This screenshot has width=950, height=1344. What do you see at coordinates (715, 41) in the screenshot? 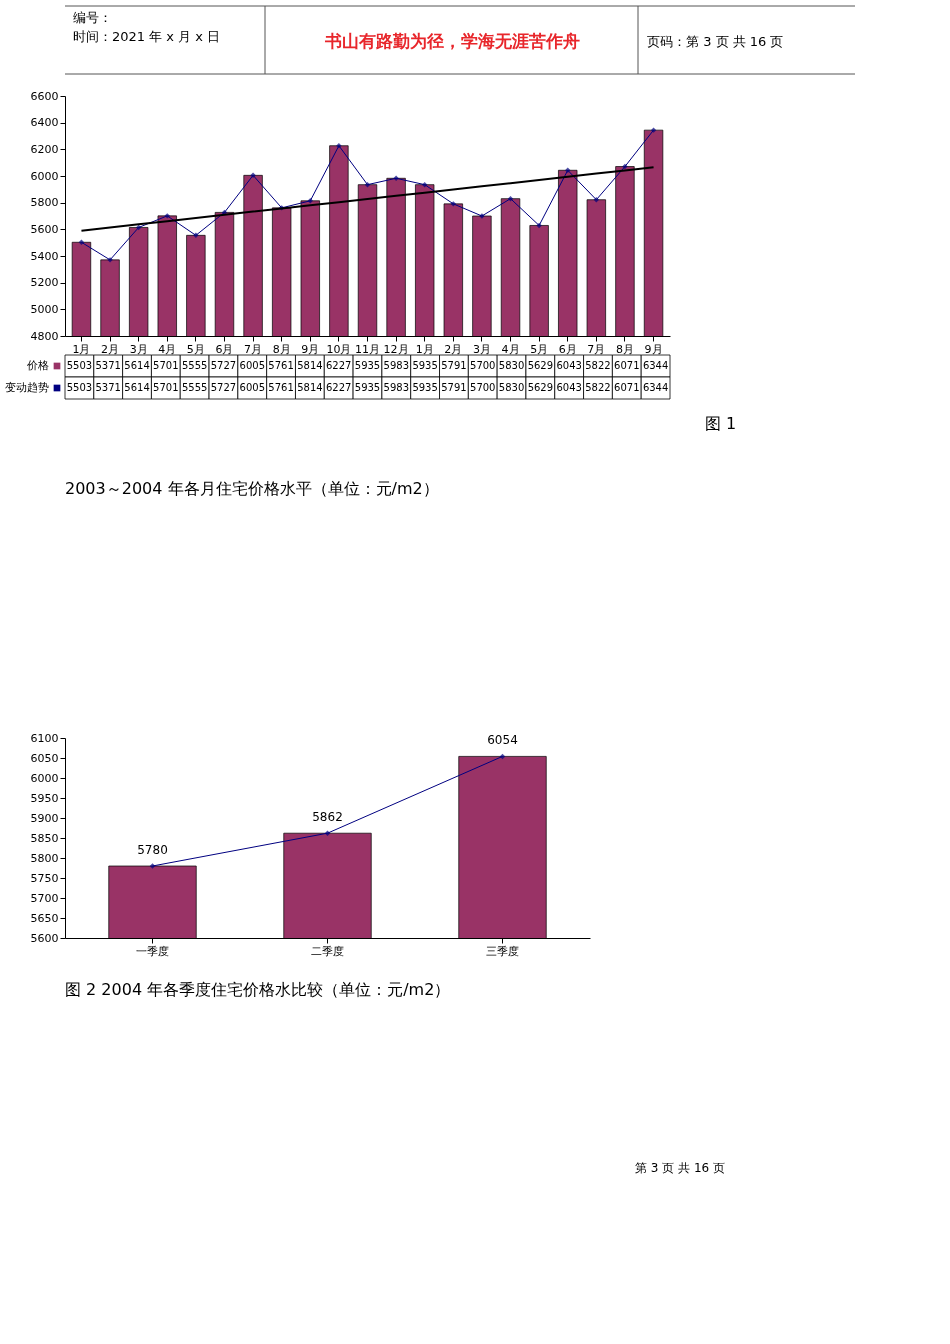
I see `text: 页码：第 3 页 共 16 页` at bounding box center [715, 41].